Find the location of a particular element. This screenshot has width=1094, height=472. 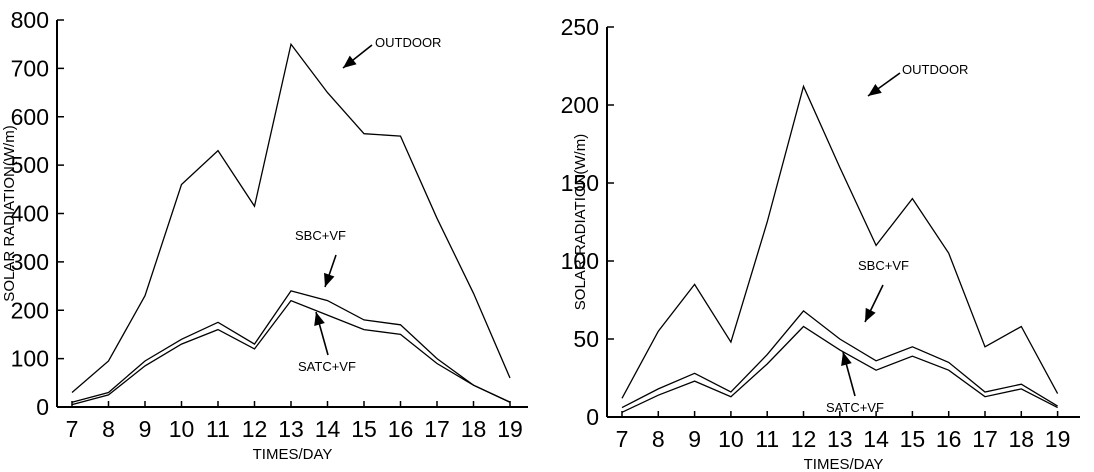

series-line-sbc-vf is located at coordinates (839, 359).